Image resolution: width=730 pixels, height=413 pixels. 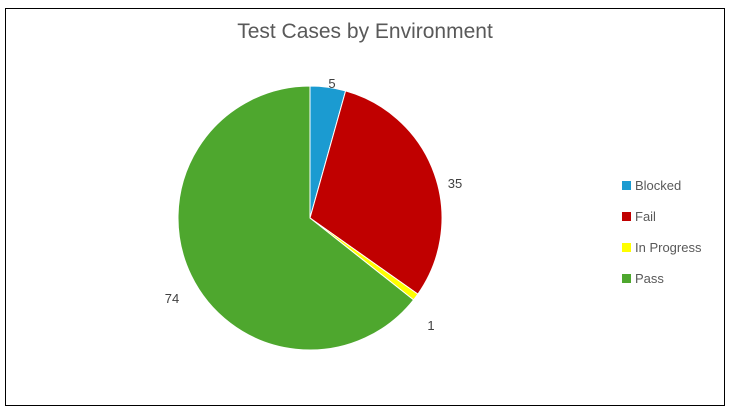 I want to click on legend-item-pass: Pass, so click(x=672, y=278).